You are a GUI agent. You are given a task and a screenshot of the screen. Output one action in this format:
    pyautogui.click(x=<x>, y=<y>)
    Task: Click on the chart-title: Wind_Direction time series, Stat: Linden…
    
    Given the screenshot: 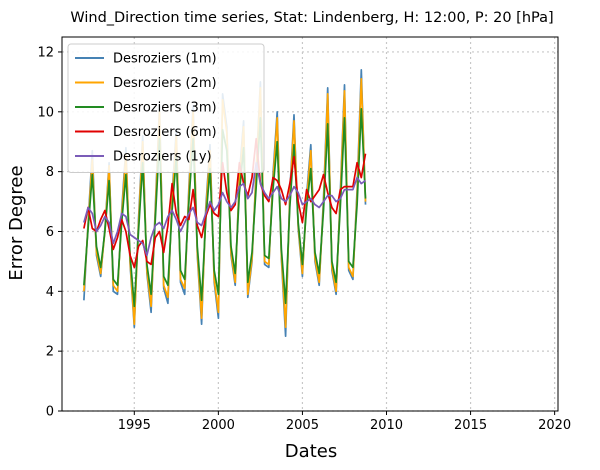 What is the action you would take?
    pyautogui.click(x=311, y=18)
    